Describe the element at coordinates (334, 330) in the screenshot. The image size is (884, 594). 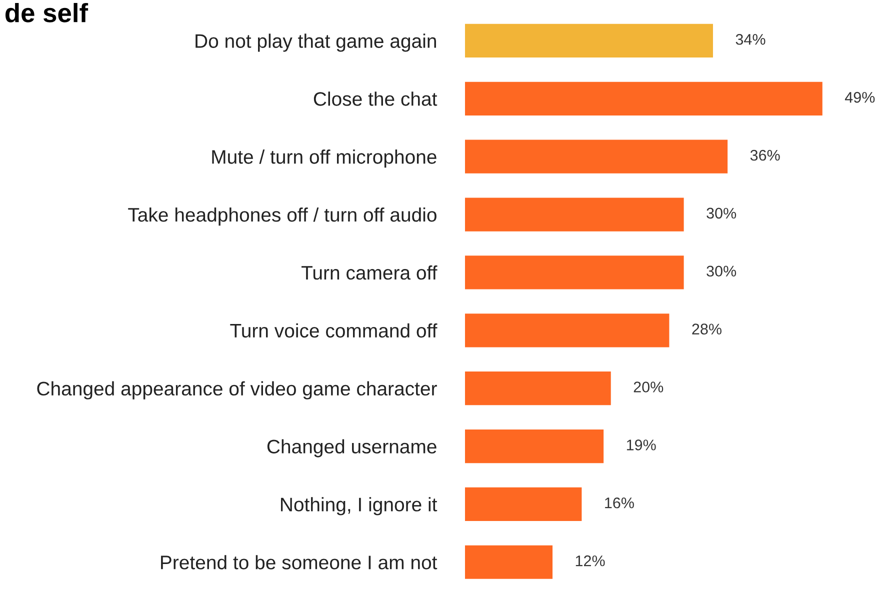
I see `y-tick-label: Turn voice command off` at that location.